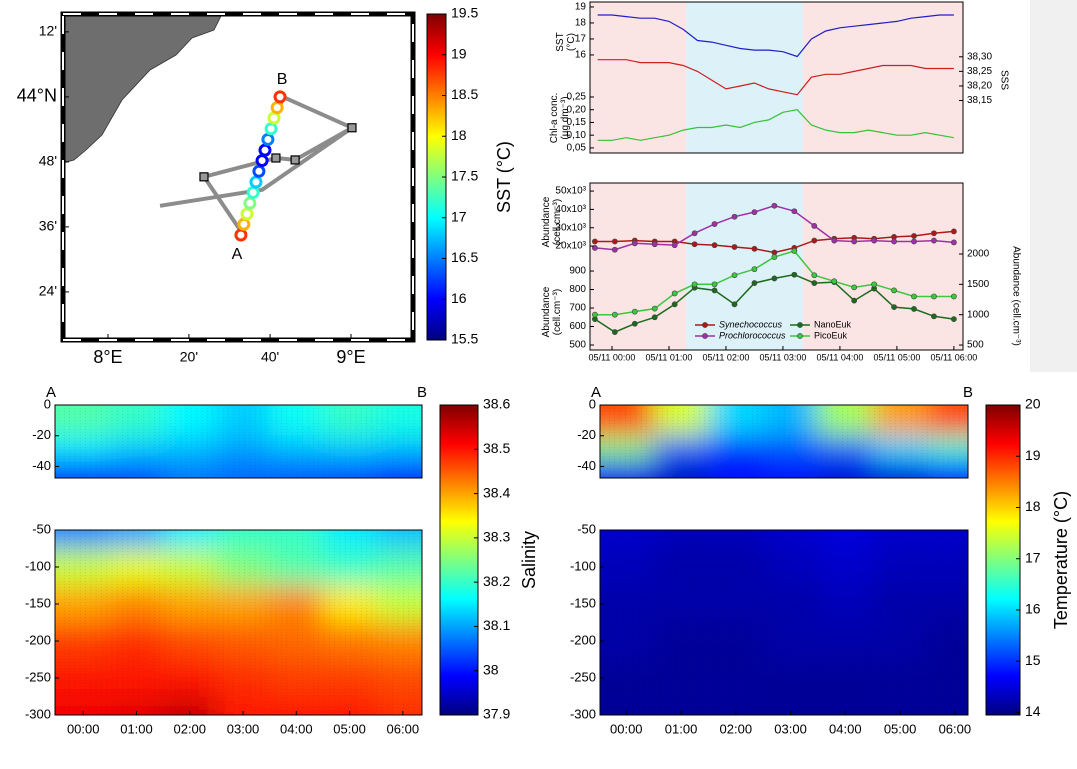 Image resolution: width=1077 pixels, height=769 pixels. What do you see at coordinates (1033, 711) in the screenshot?
I see `colorbar-tick-label: 14` at bounding box center [1033, 711].